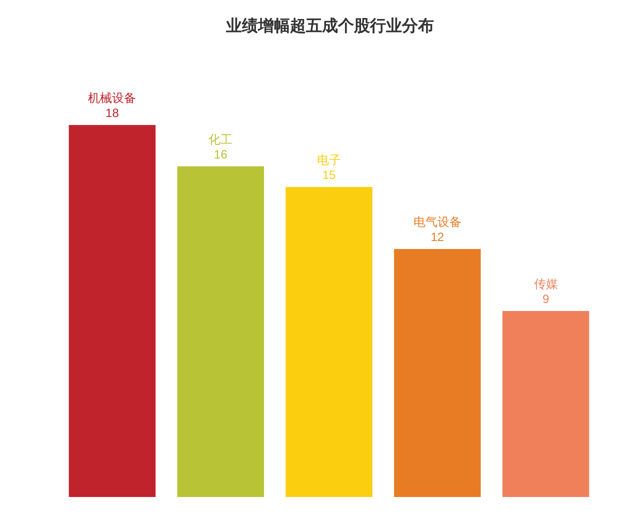 Image resolution: width=640 pixels, height=516 pixels. Describe the element at coordinates (221, 154) in the screenshot. I see `data-label: 16` at that location.